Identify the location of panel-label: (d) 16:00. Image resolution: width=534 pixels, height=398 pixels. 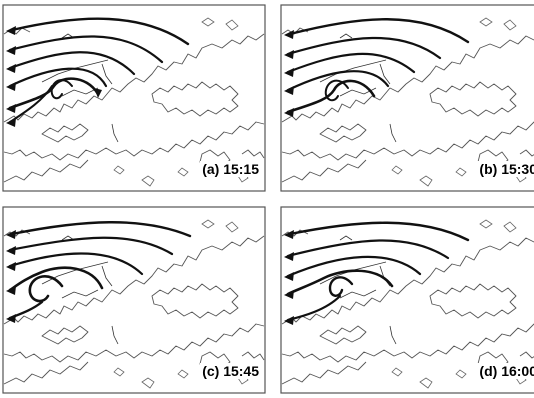
(505, 371).